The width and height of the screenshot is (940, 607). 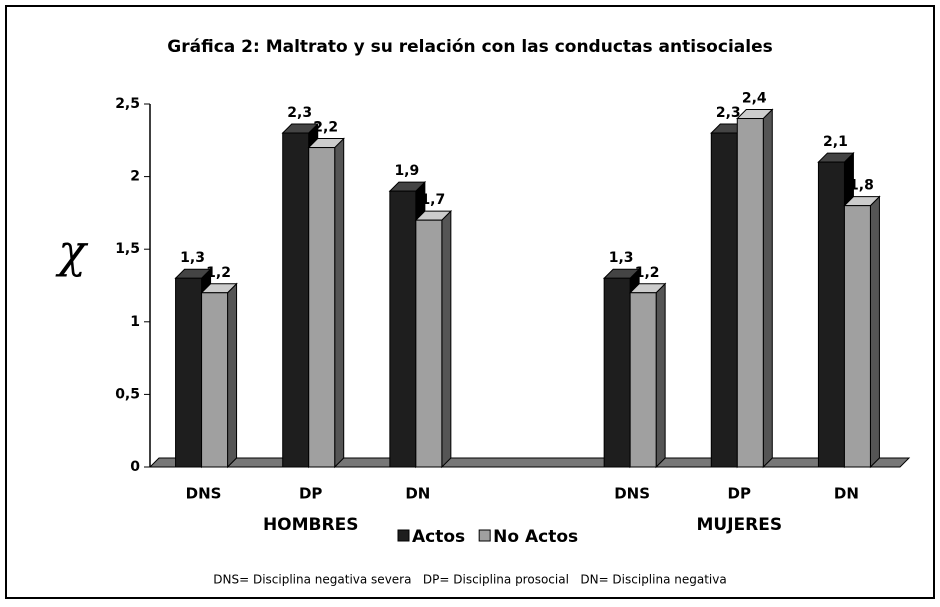 What do you see at coordinates (72, 251) in the screenshot?
I see `y-axis-label: χ` at bounding box center [72, 251].